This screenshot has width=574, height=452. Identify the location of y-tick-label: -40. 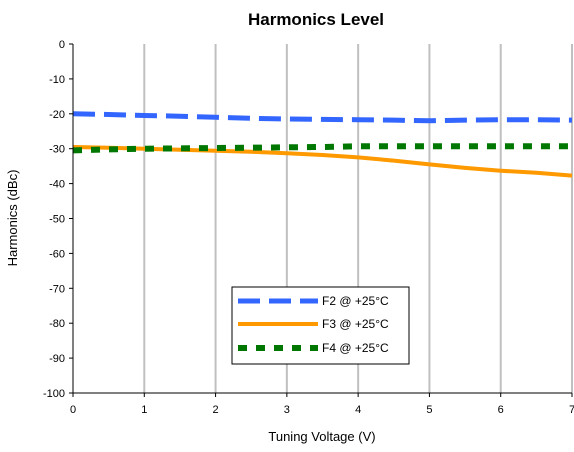
(57, 185).